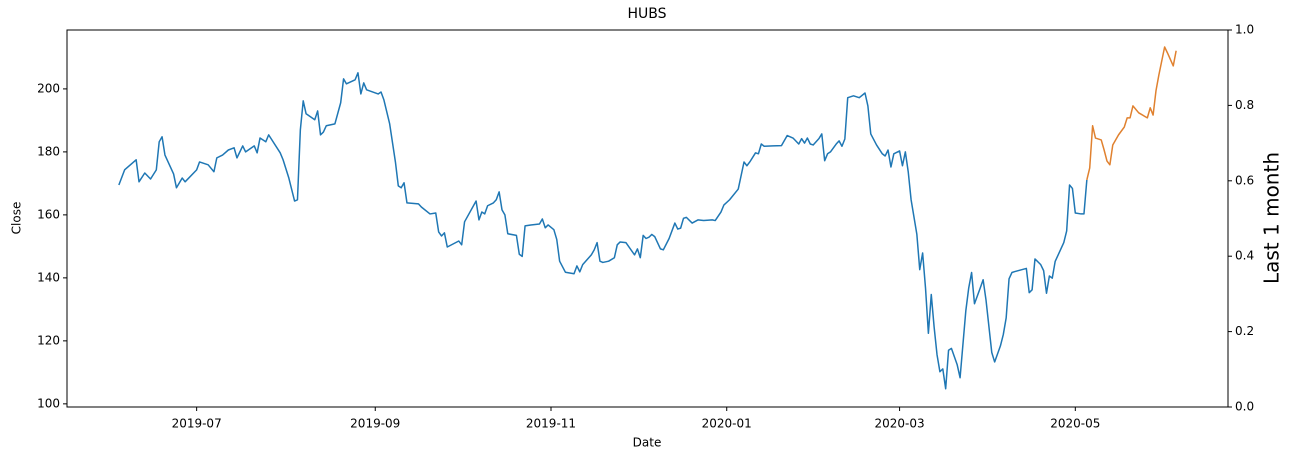 This screenshot has width=1295, height=461. What do you see at coordinates (900, 424) in the screenshot?
I see `x-tick-label: 2020-03` at bounding box center [900, 424].